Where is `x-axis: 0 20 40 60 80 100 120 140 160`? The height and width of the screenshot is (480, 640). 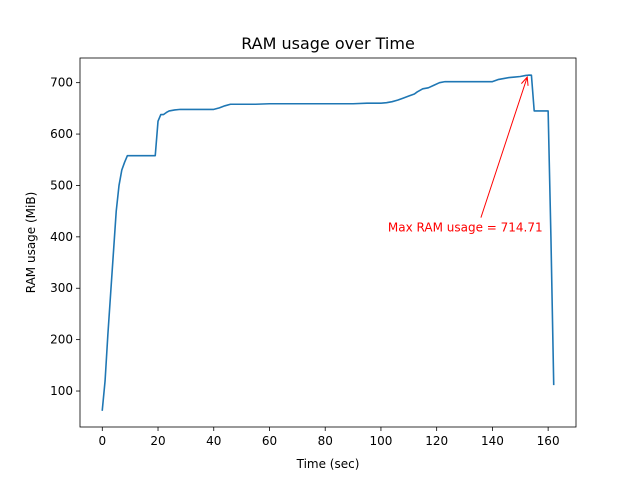
x-axis: 0 20 40 60 80 100 120 140 160 is located at coordinates (329, 437).